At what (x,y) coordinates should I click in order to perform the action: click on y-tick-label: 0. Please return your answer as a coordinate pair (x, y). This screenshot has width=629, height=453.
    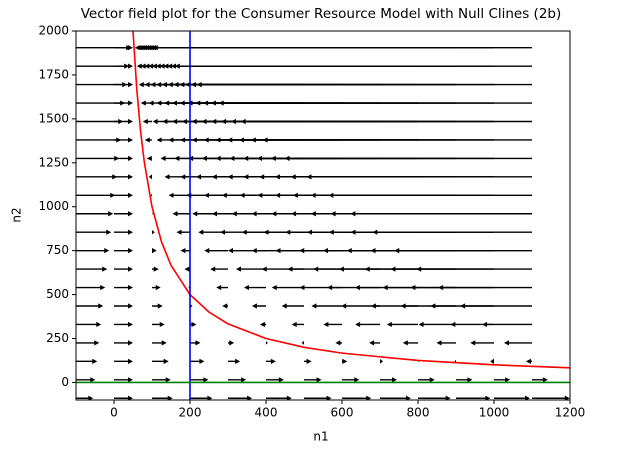
    Looking at the image, I should click on (65, 382).